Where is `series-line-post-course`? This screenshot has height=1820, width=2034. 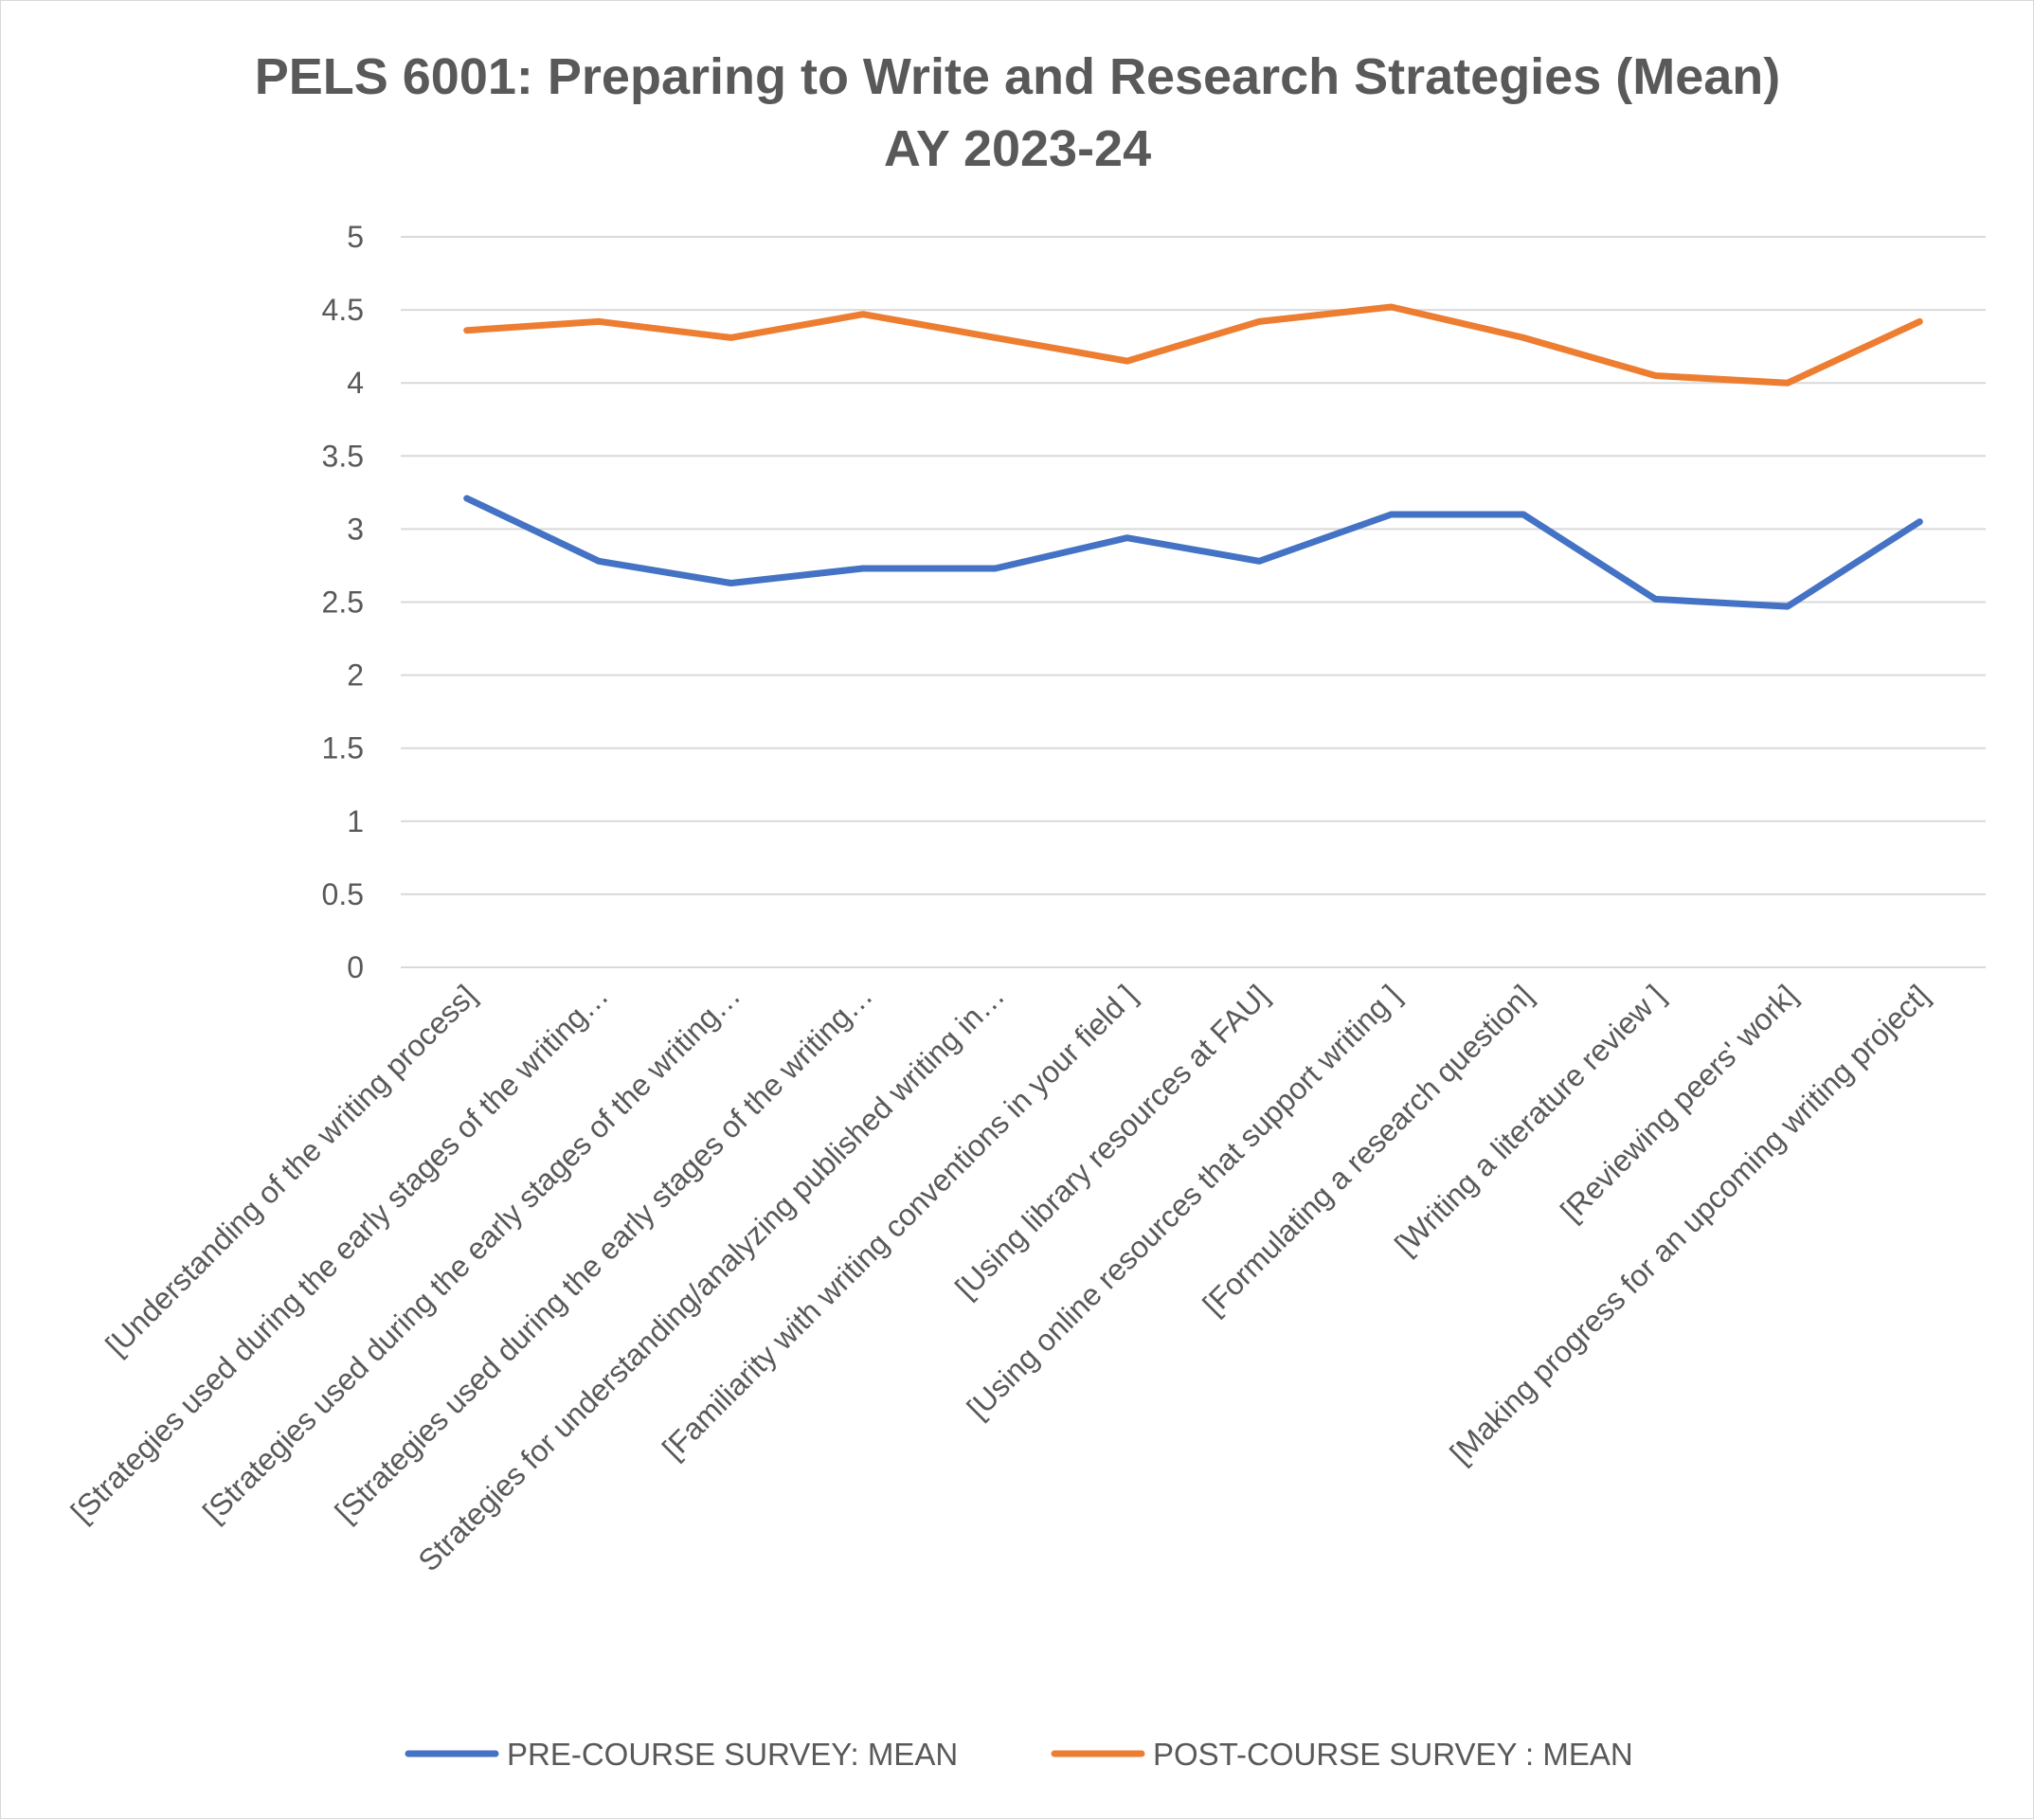
series-line-post-course is located at coordinates (1193, 345).